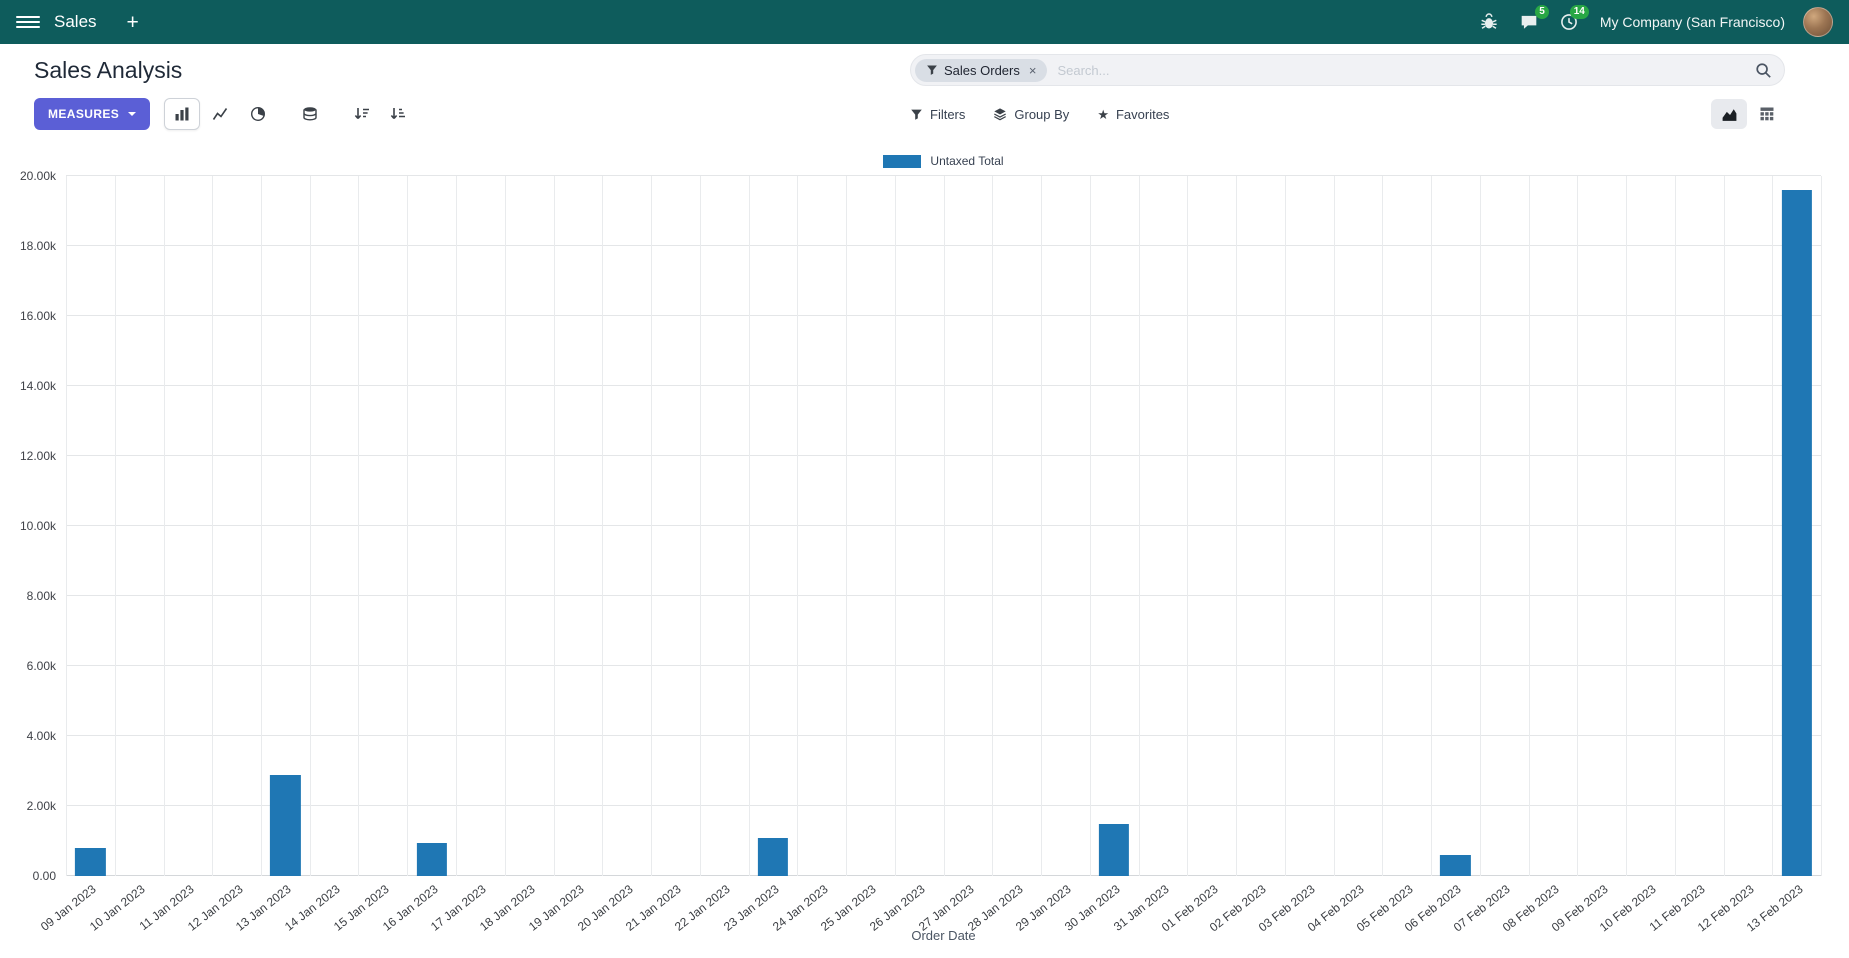  I want to click on company-switcher: My Company (San Francisco), so click(1692, 22).